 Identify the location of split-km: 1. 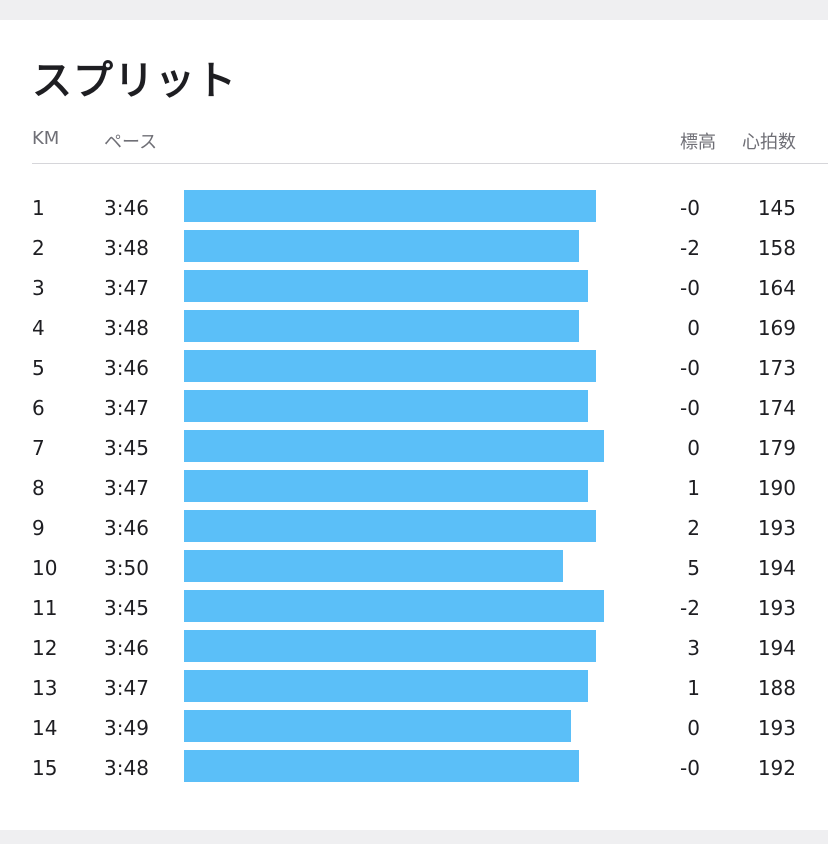
(38, 208).